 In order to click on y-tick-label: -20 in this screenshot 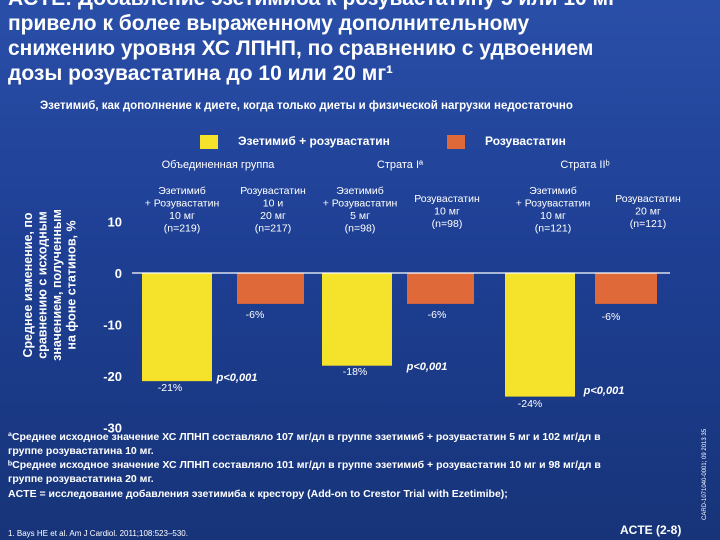, I will do `click(112, 376)`.